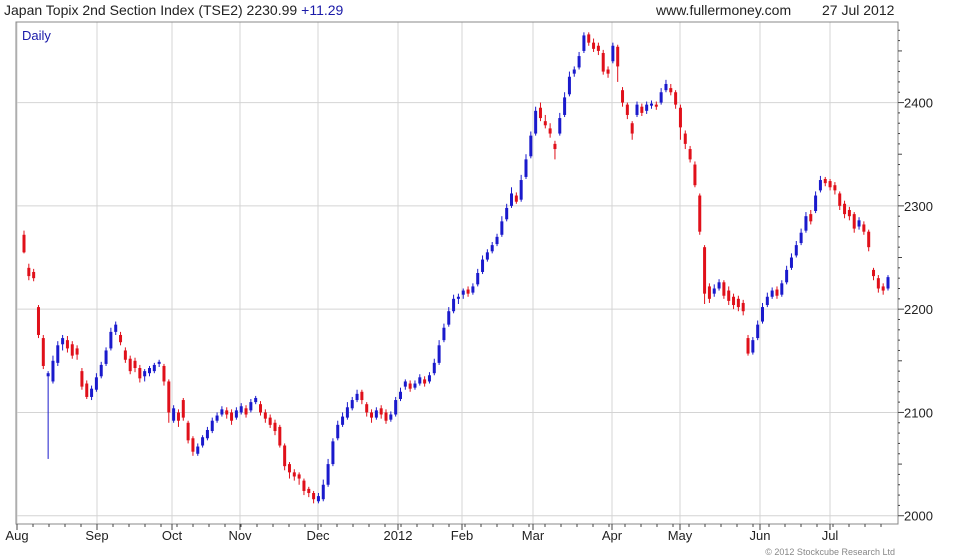 The image size is (980, 560). I want to click on period-label: Daily, so click(36, 35).